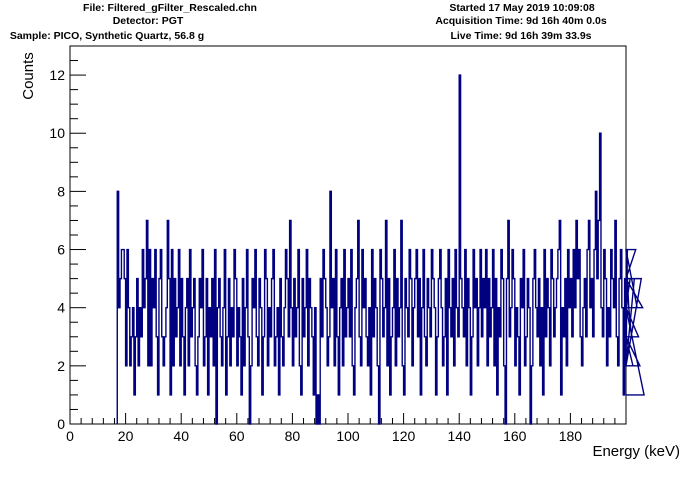 Image resolution: width=696 pixels, height=477 pixels. What do you see at coordinates (181, 436) in the screenshot?
I see `x-tick-label: 40` at bounding box center [181, 436].